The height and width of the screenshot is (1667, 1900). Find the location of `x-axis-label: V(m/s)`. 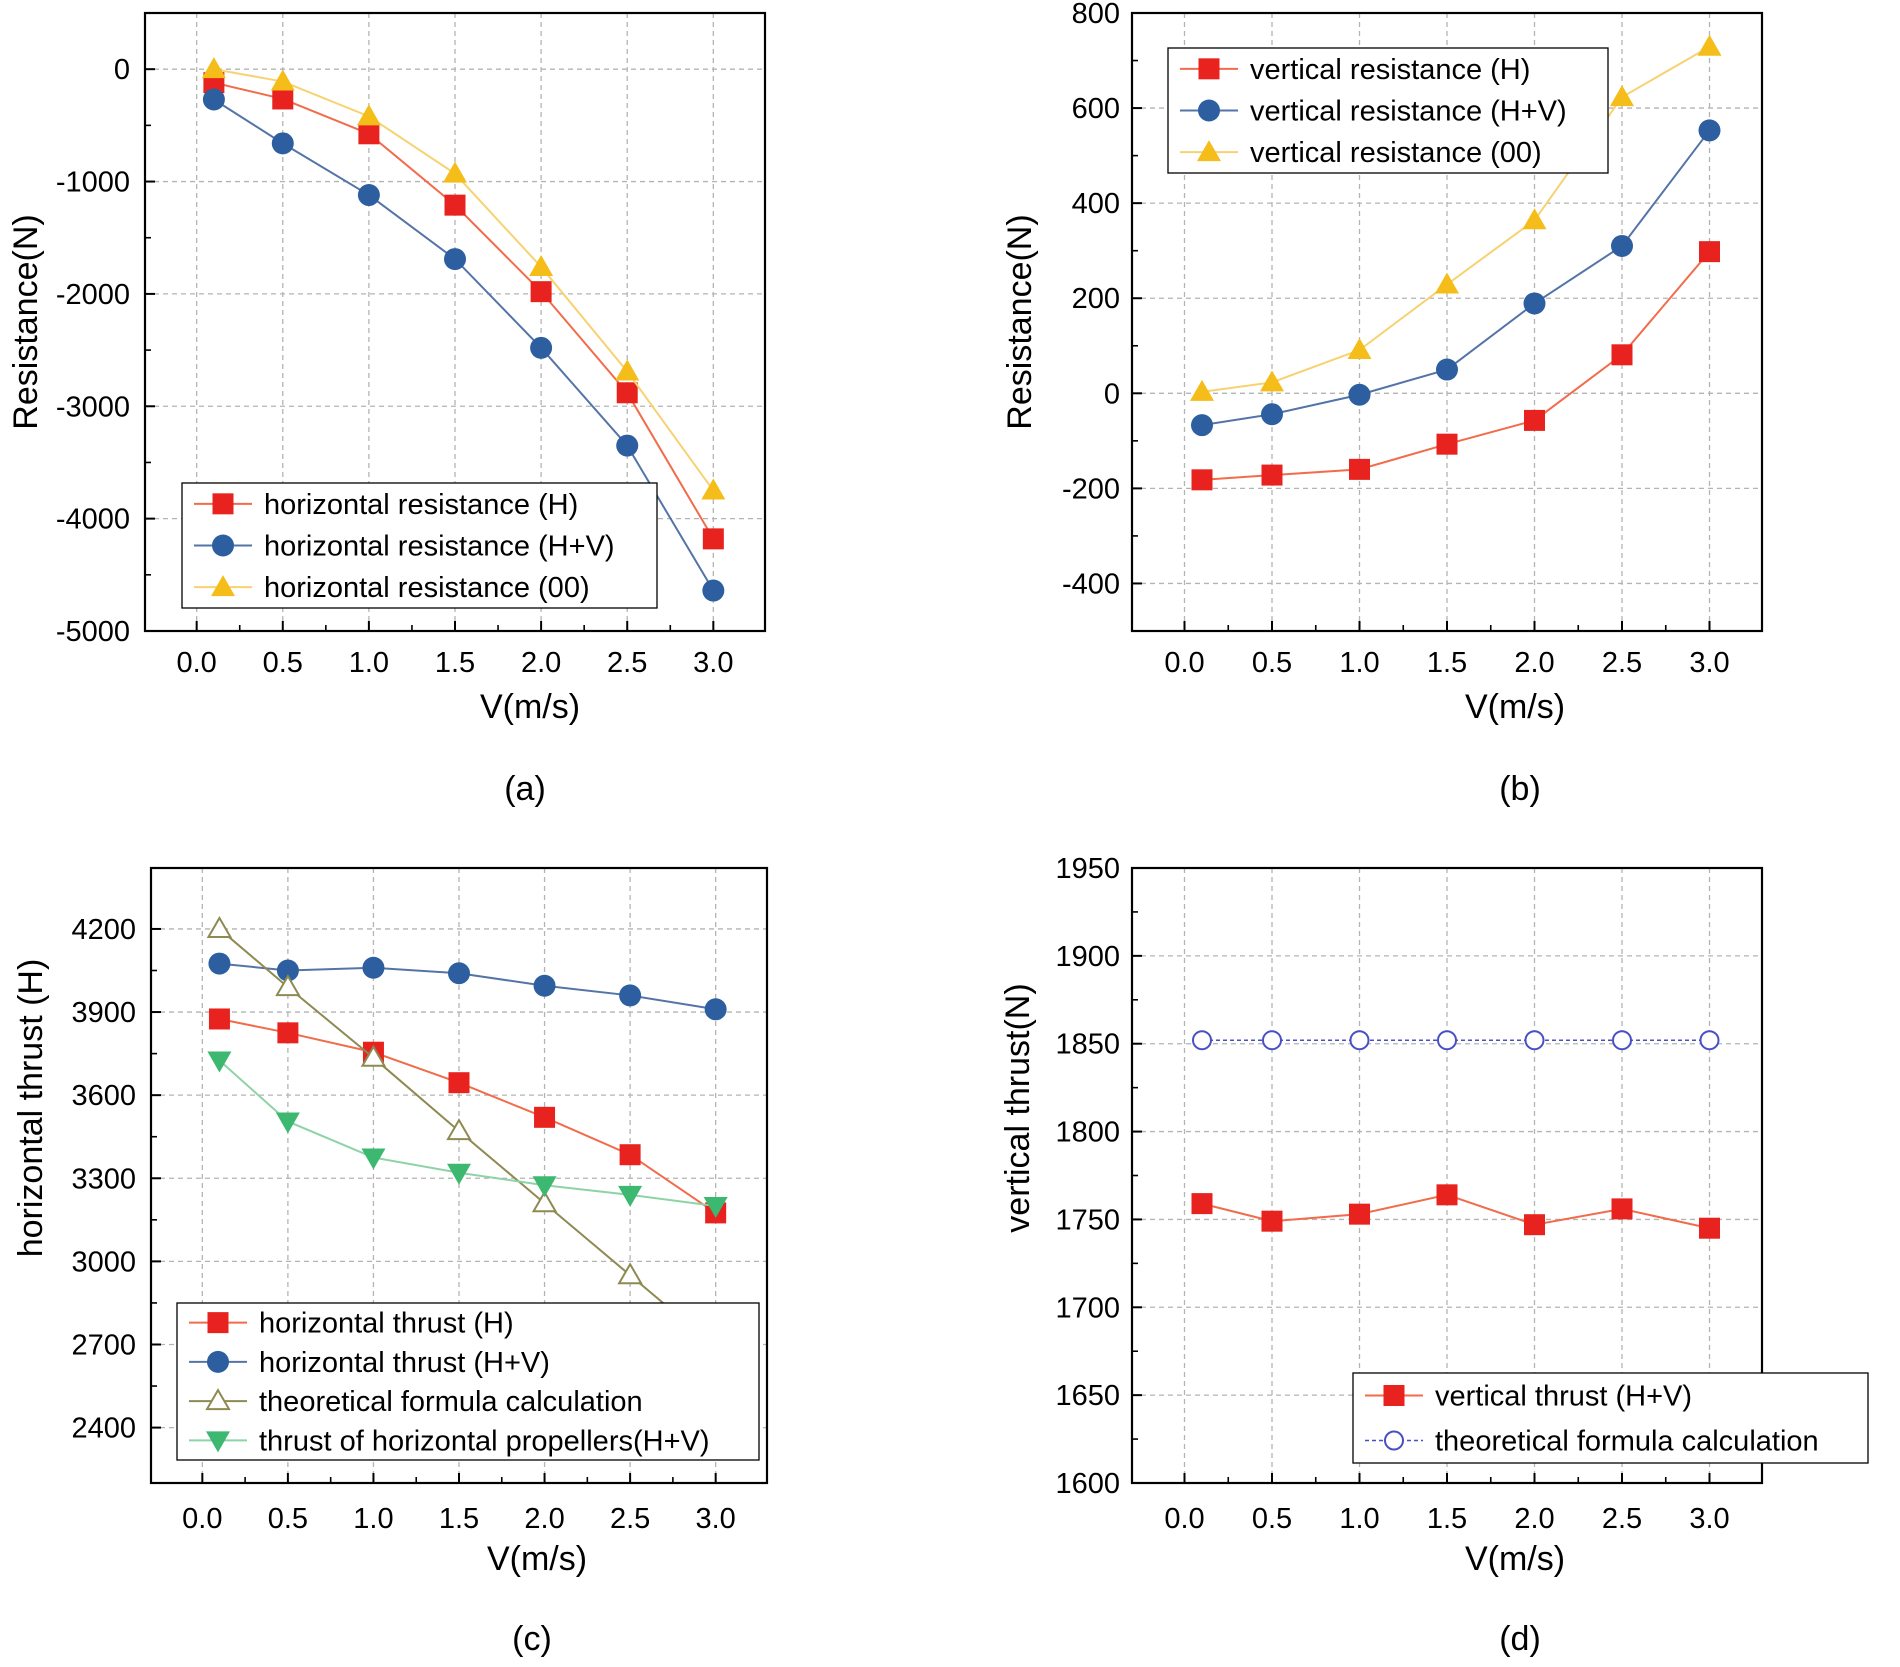

x-axis-label: V(m/s) is located at coordinates (1515, 707).